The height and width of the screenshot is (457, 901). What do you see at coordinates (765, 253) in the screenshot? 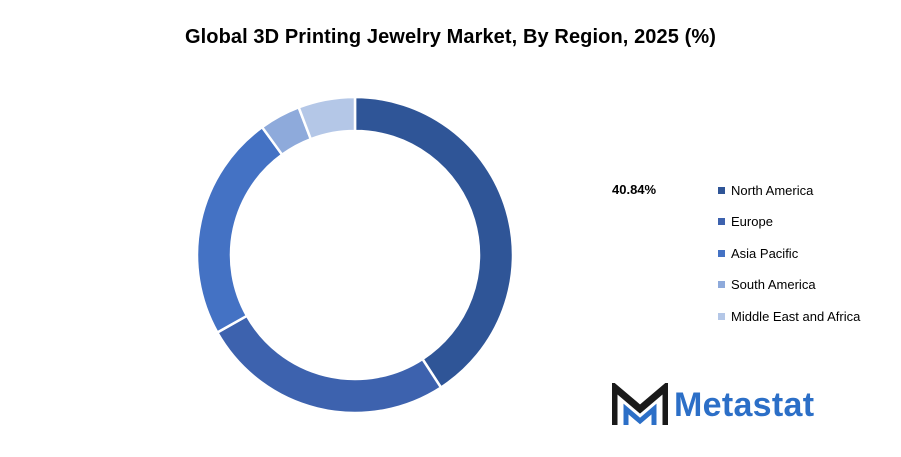
I see `legend-label: Asia Pacific` at bounding box center [765, 253].